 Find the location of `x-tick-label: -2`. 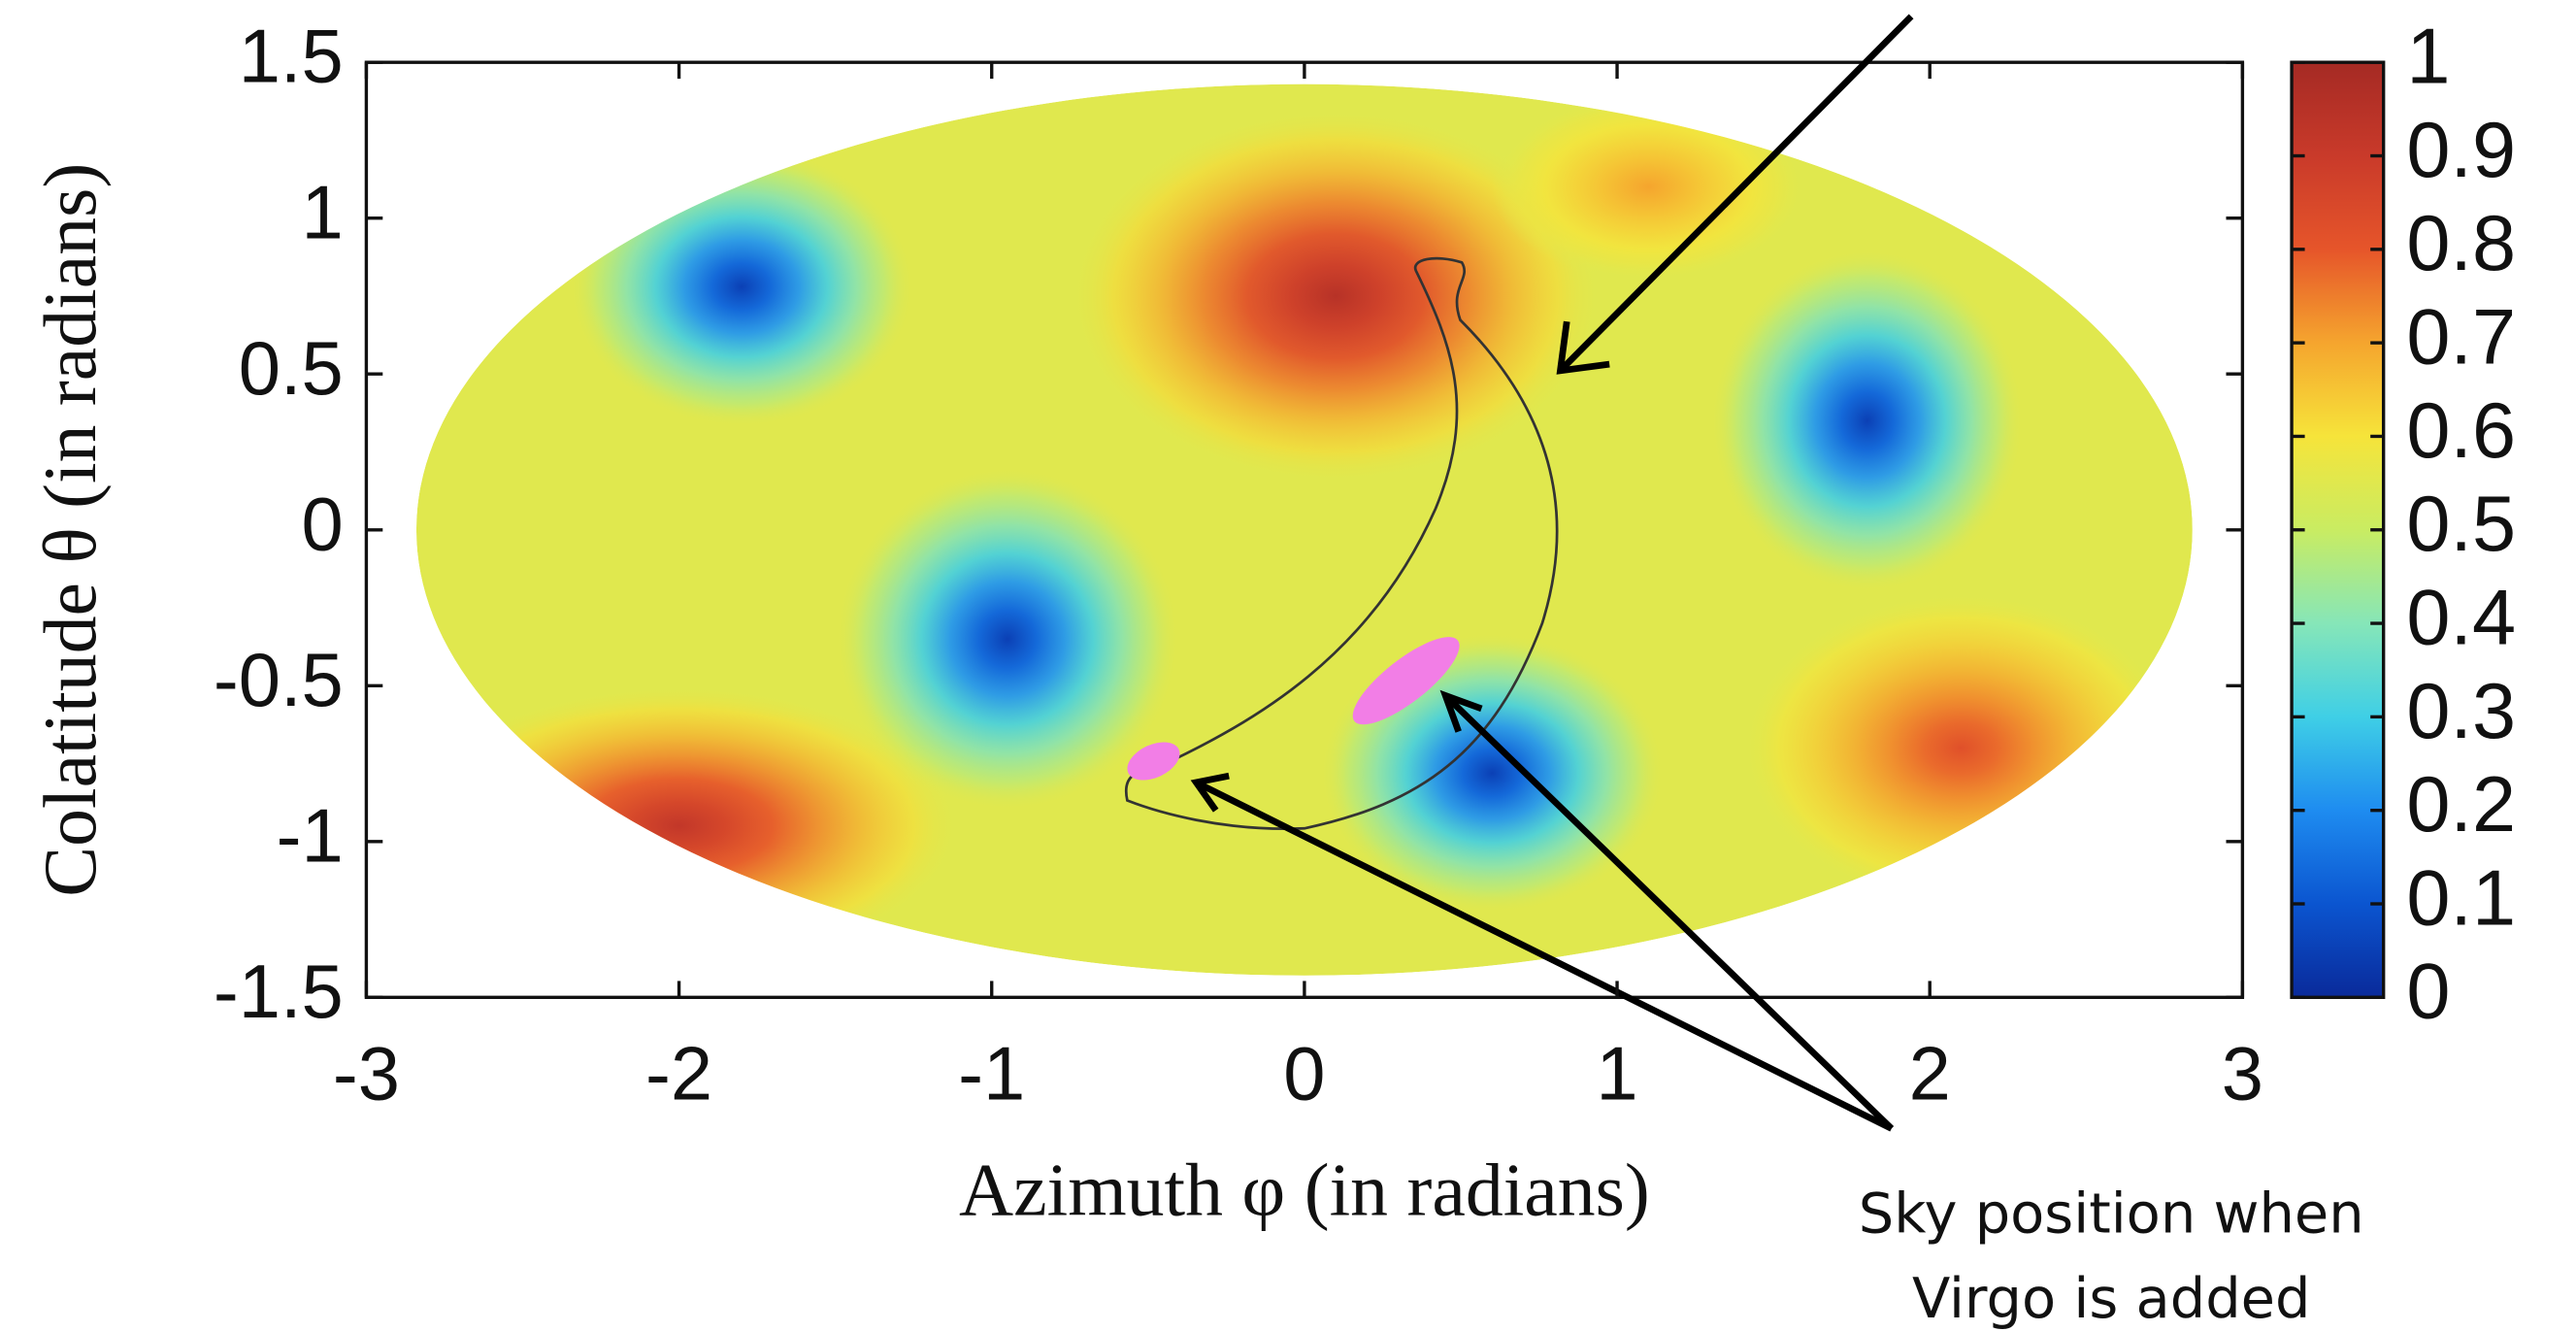

x-tick-label: -2 is located at coordinates (678, 1074).